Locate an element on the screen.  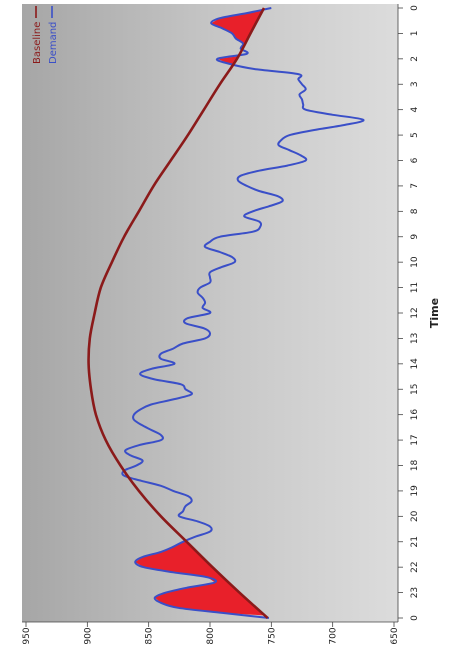
time-tick-label: 19 is located at coordinates (415, 491).